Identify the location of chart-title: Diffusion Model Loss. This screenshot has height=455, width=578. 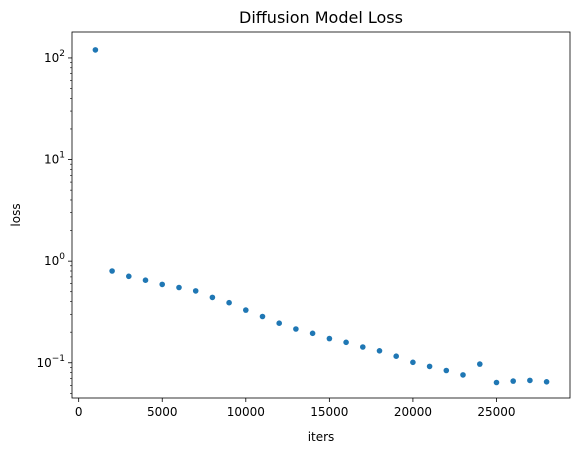
(321, 17).